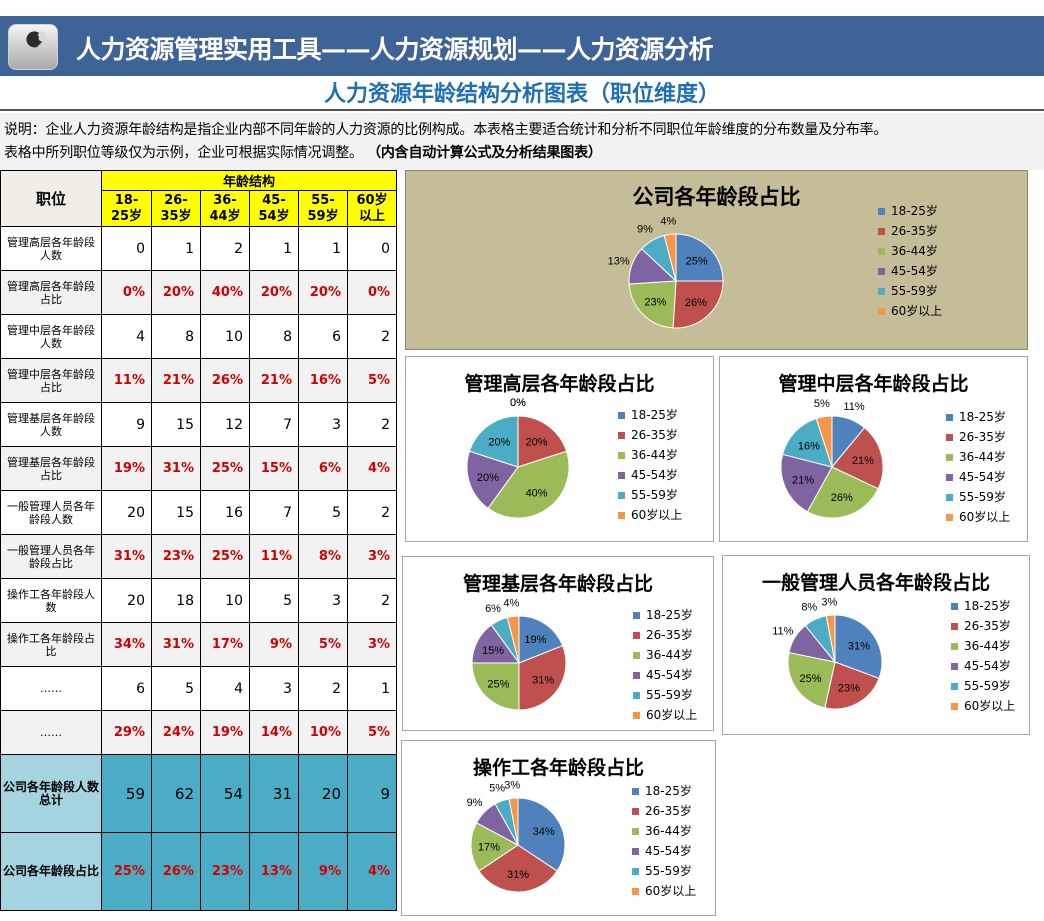 Image resolution: width=1044 pixels, height=921 pixels. What do you see at coordinates (489, 847) in the screenshot?
I see `slice-label: 17%` at bounding box center [489, 847].